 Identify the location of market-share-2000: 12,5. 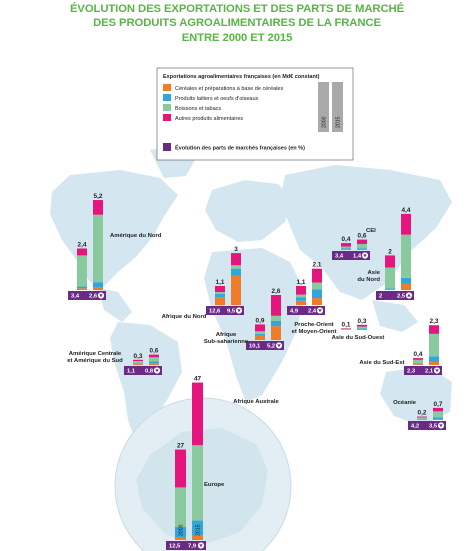
(175, 547).